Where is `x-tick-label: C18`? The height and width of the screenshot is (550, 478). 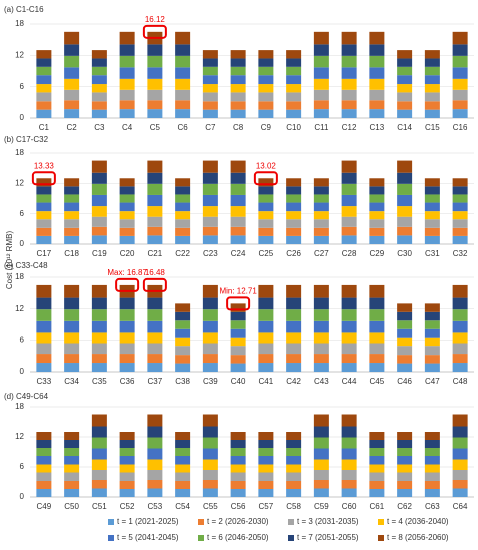
x-tick-label: C18 is located at coordinates (71, 253).